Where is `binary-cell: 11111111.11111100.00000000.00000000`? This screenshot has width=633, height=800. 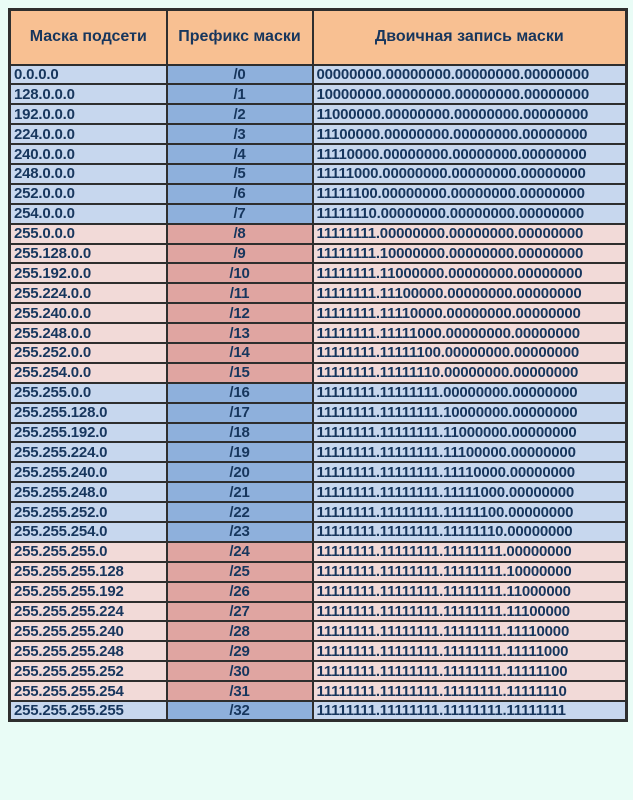 binary-cell: 11111111.11111100.00000000.00000000 is located at coordinates (469, 352).